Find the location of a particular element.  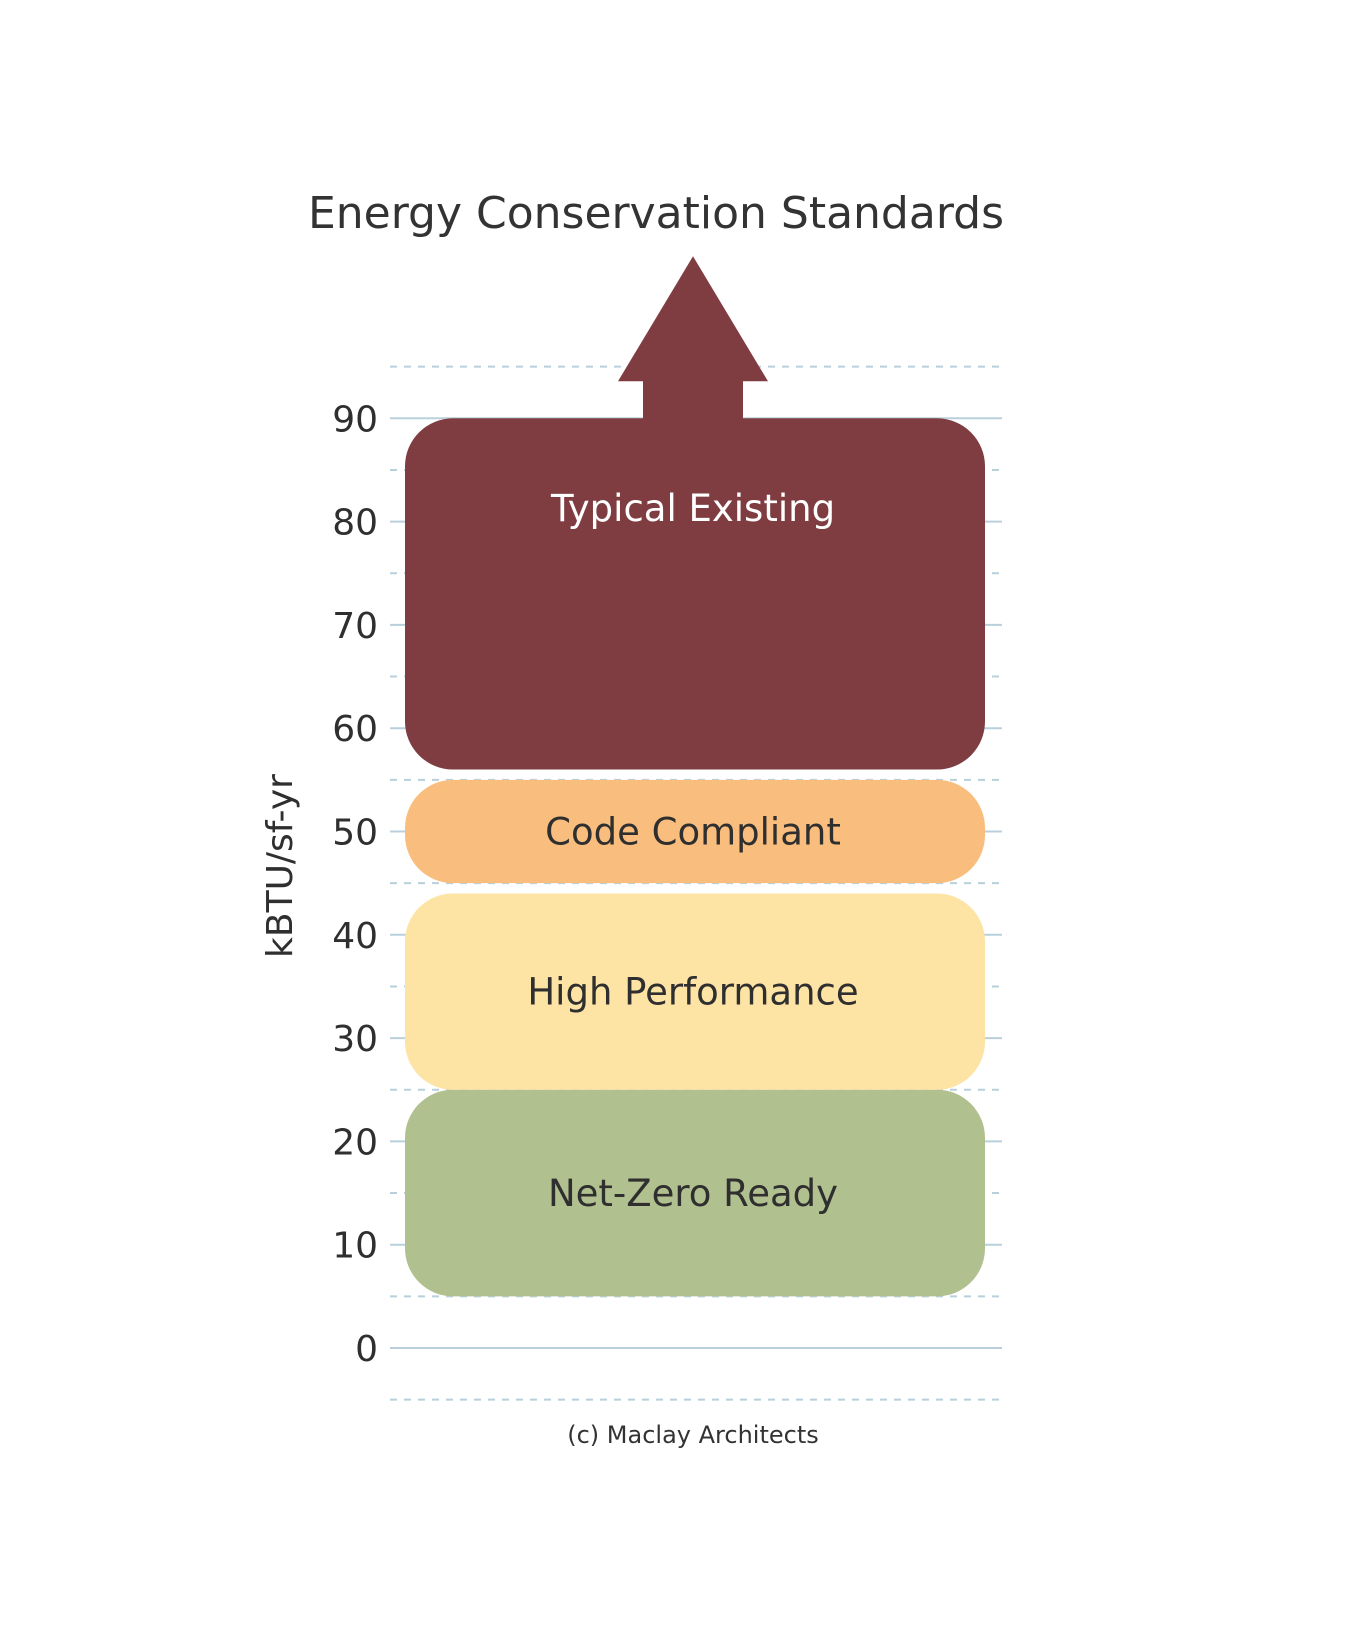

band-high-performance is located at coordinates (695, 991).